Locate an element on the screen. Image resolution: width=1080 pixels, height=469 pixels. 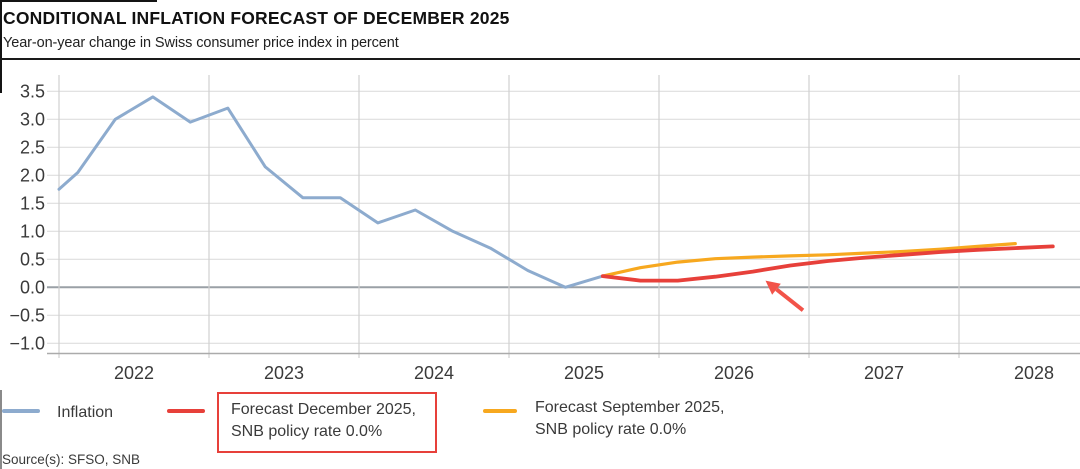
annotation-arrow-head is located at coordinates (773, 287).